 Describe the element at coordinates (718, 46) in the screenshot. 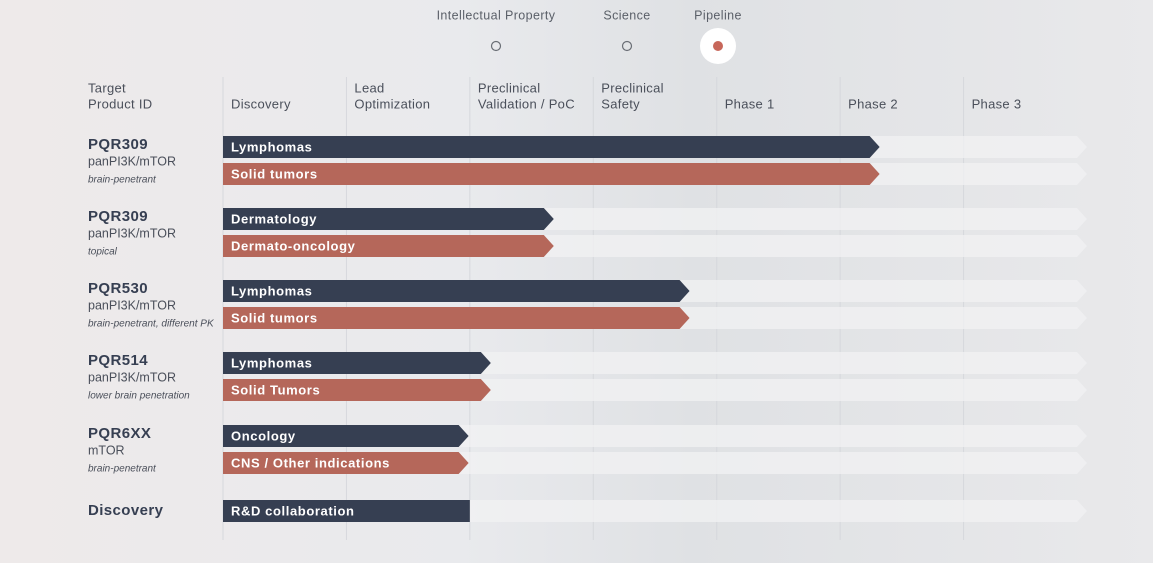

I see `nav-dot-center` at that location.